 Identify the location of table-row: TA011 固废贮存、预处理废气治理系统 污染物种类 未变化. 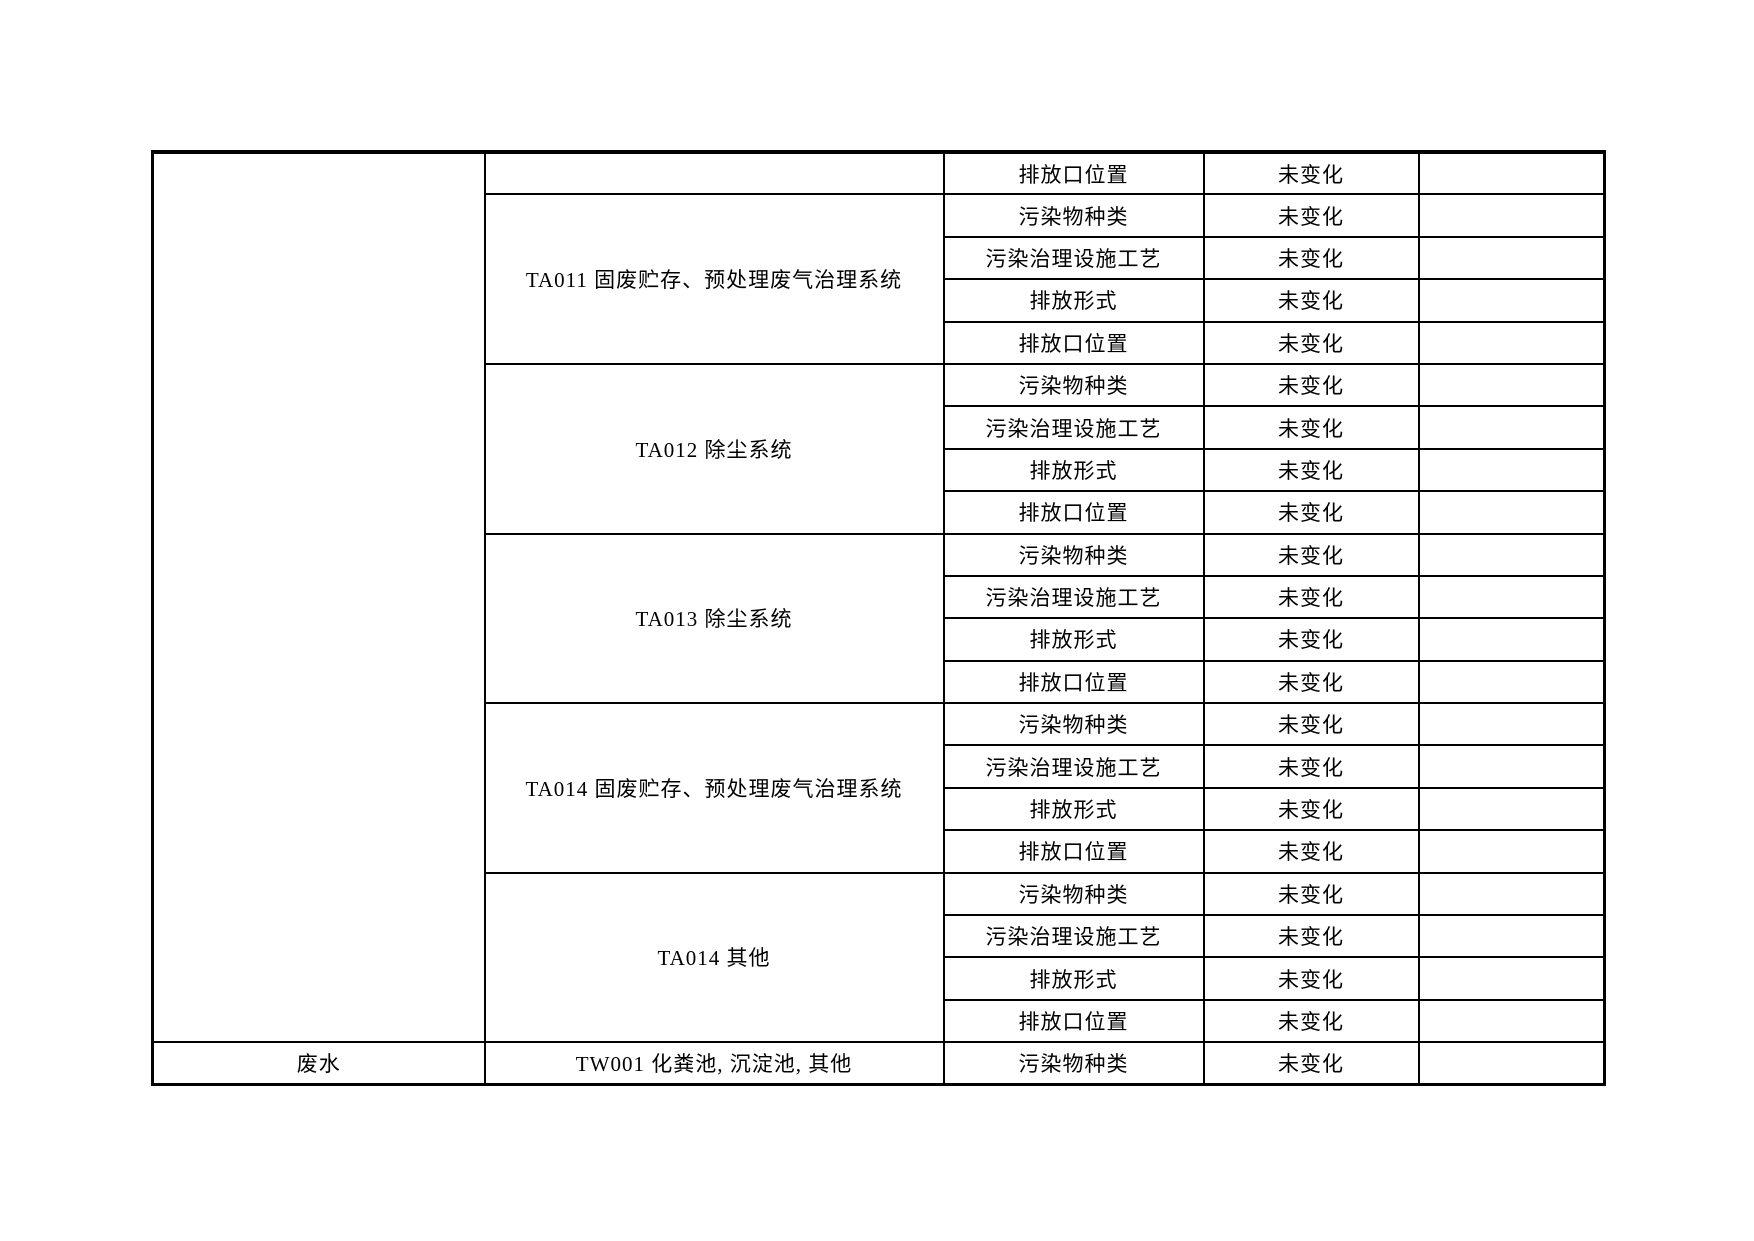
(879, 279).